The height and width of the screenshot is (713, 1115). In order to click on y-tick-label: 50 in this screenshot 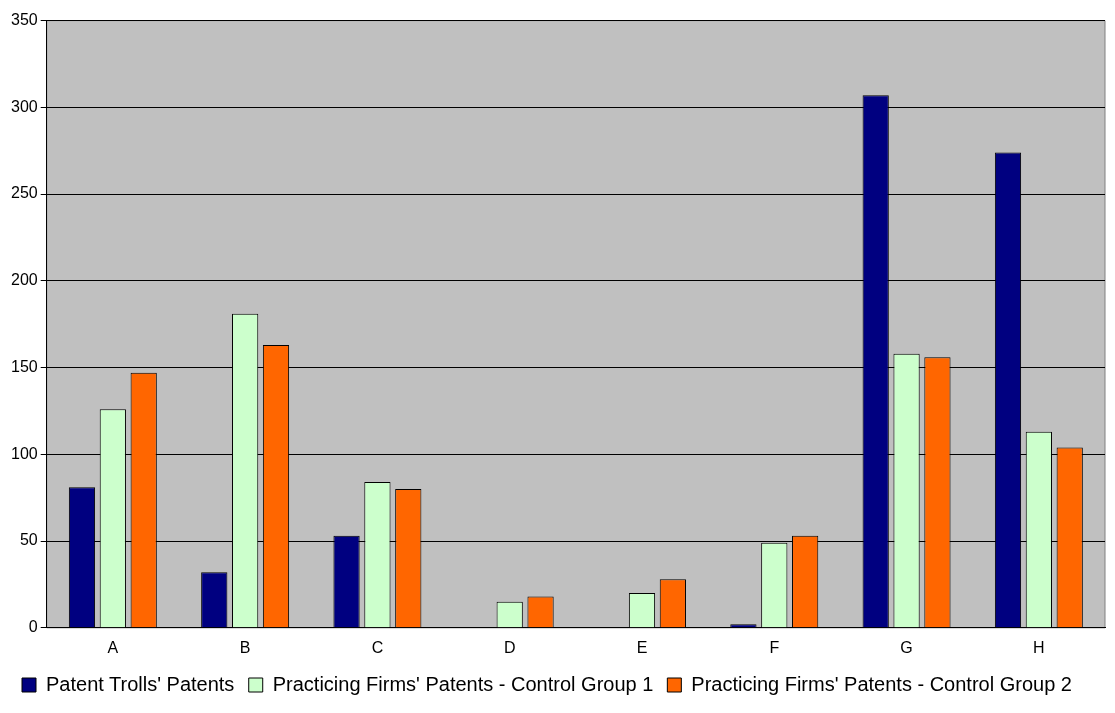, I will do `click(28, 540)`.